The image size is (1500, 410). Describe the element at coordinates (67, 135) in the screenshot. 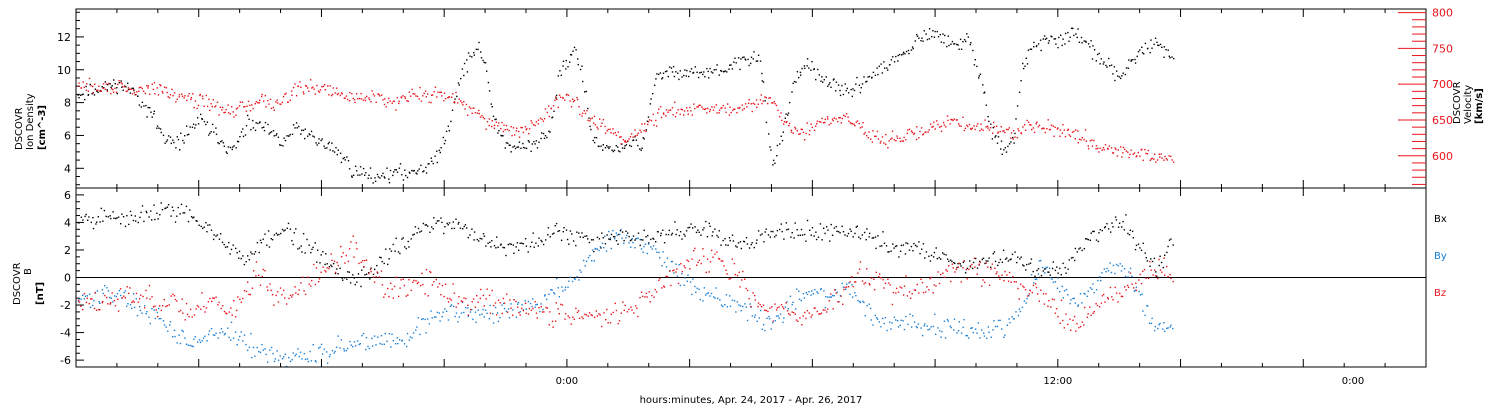

I see `ion-density-tick-label: 6` at that location.